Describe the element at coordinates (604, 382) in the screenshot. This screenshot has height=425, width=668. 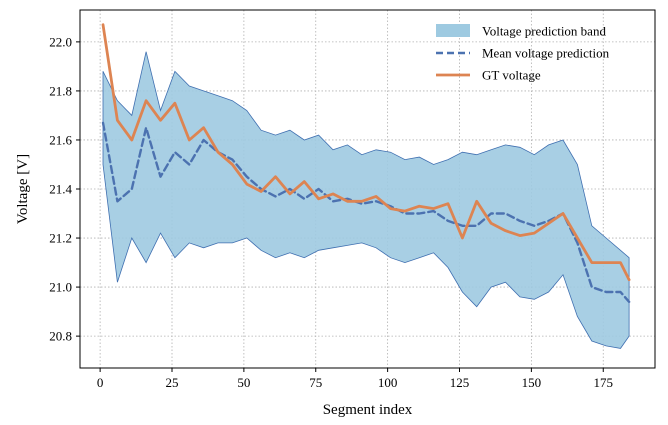
I see `x-tick-label: 175` at that location.